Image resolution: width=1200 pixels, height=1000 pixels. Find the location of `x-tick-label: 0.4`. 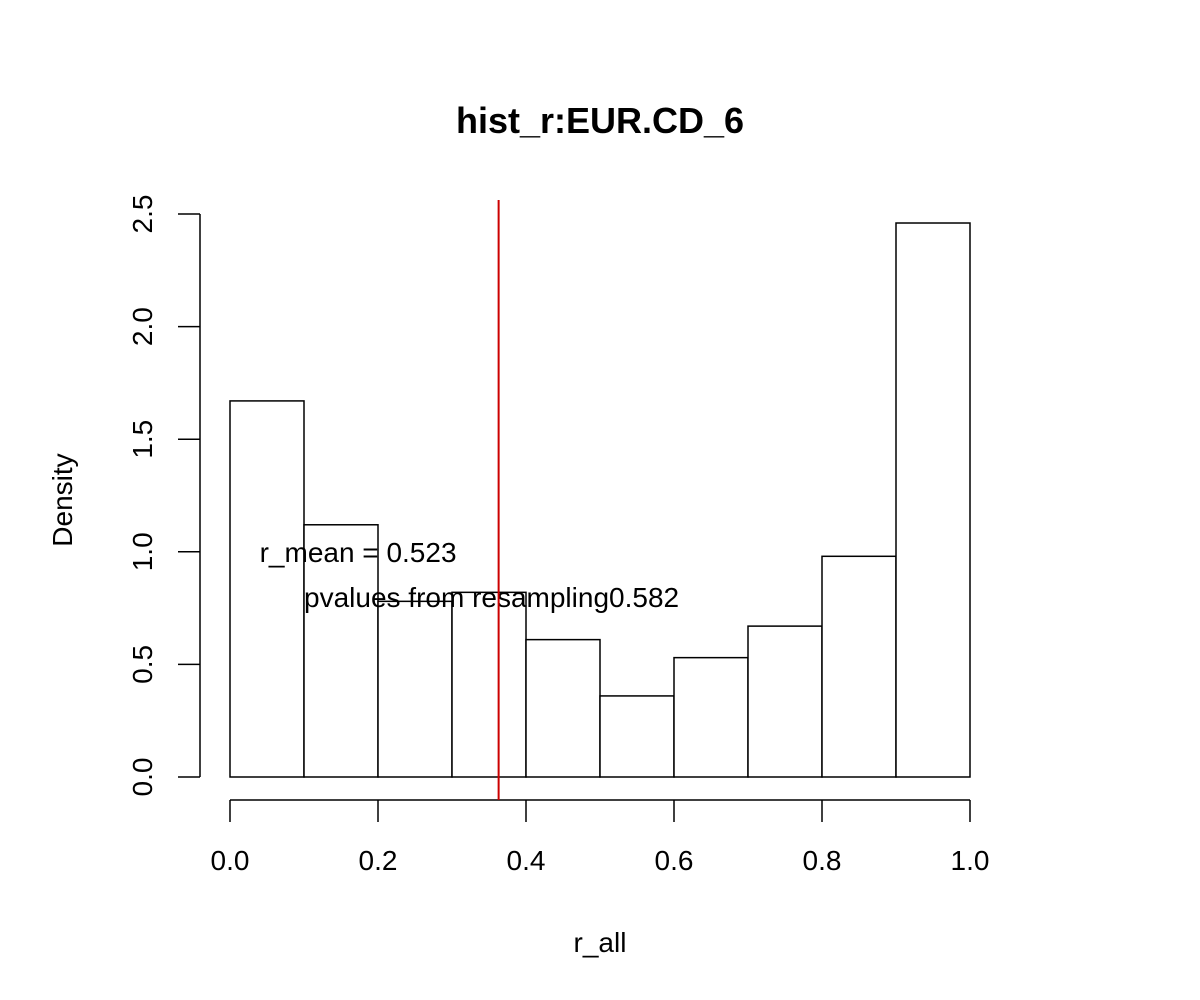

x-tick-label: 0.4 is located at coordinates (526, 860).